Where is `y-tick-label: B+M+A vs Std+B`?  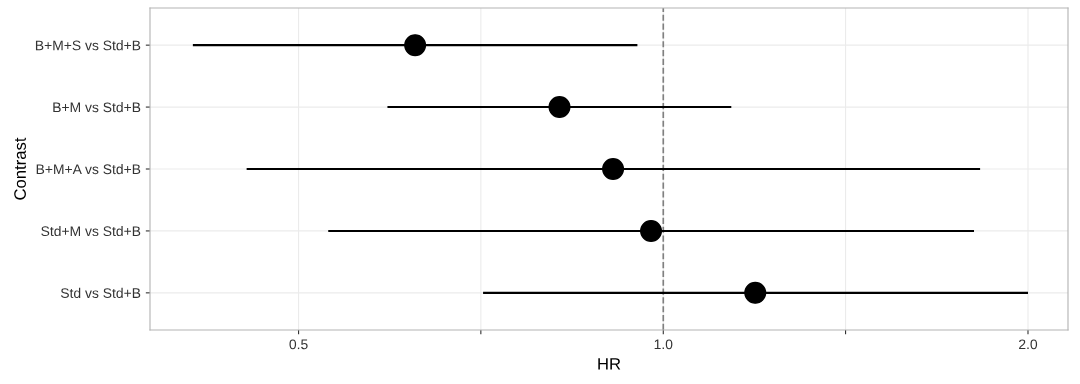
y-tick-label: B+M+A vs Std+B is located at coordinates (88, 169).